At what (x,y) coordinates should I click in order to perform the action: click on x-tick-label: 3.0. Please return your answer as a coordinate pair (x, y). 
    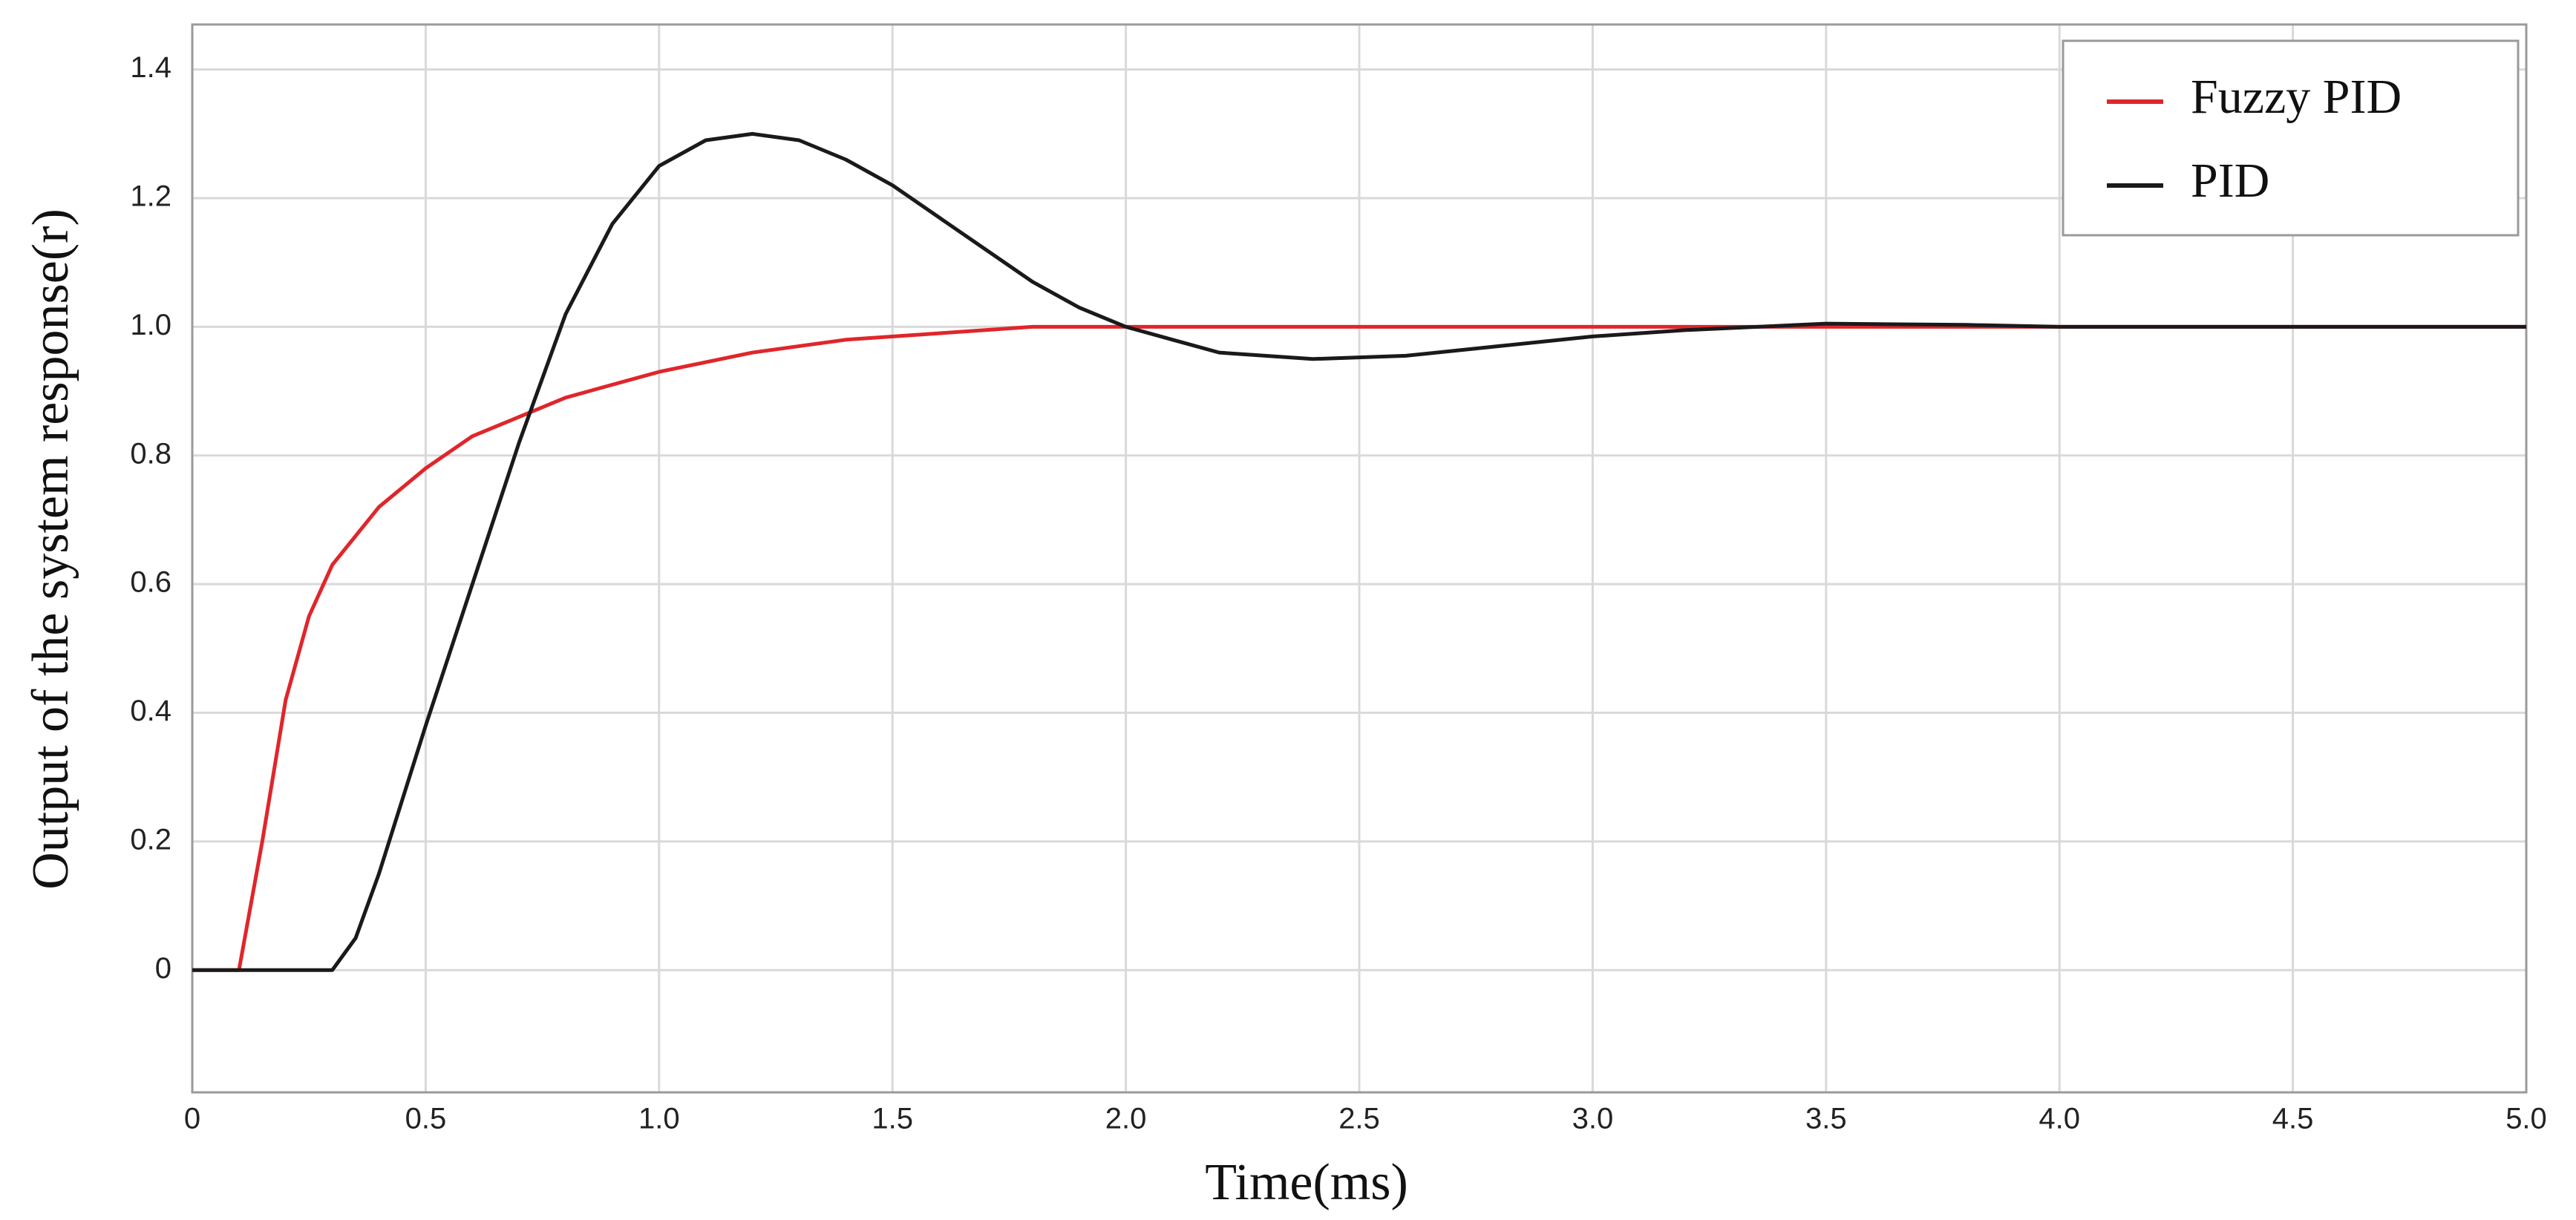
    Looking at the image, I should click on (1593, 1119).